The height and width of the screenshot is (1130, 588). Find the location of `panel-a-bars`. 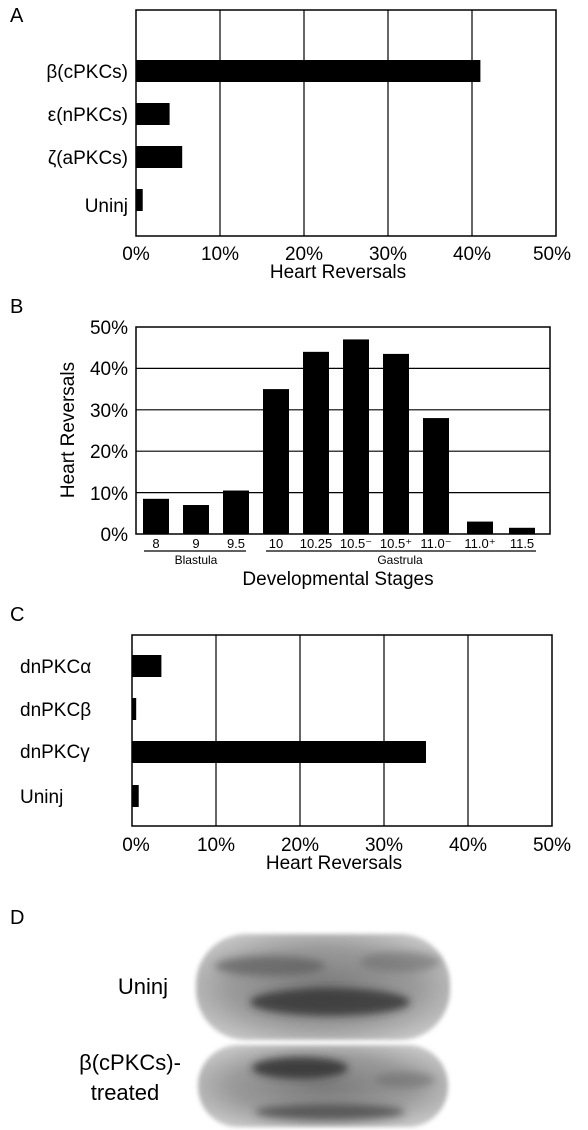

panel-a-bars is located at coordinates (308, 135).